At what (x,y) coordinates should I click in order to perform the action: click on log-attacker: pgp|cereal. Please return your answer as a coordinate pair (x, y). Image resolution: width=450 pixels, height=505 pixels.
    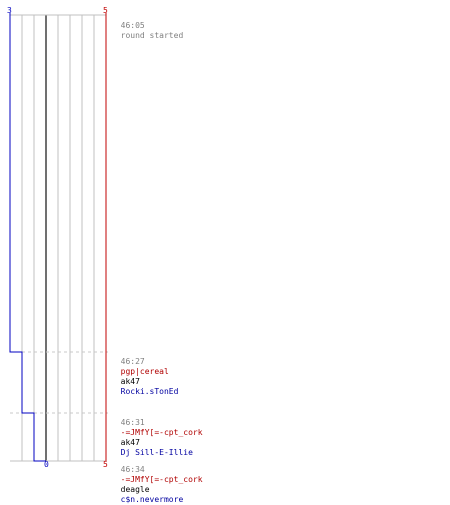
    Looking at the image, I should click on (144, 371).